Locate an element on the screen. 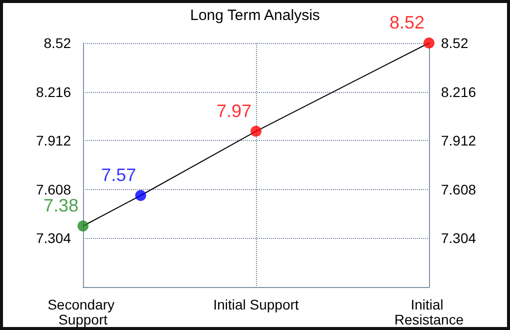 The height and width of the screenshot is (330, 510). data-label: 7.38 is located at coordinates (61, 206).